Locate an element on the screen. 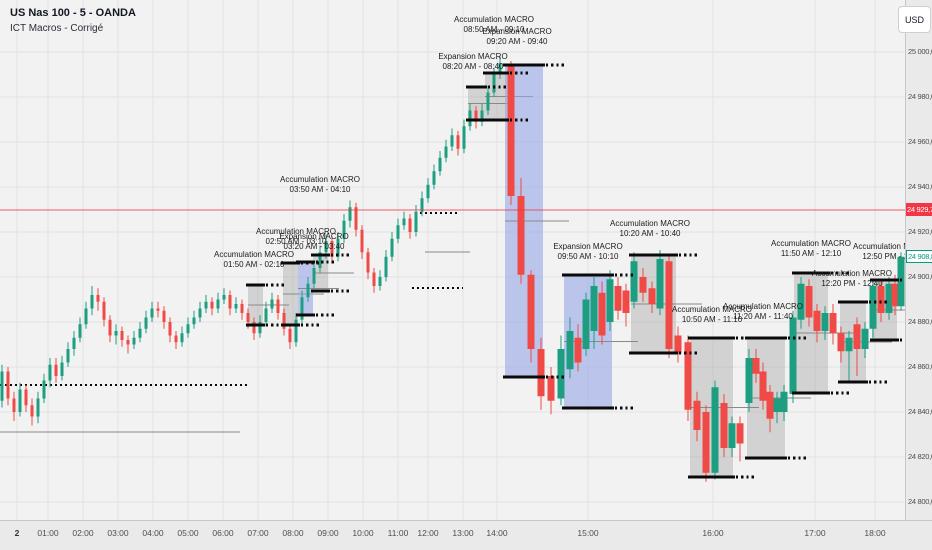 This screenshot has width=932, height=550. price-tick-label: 24 840,0 is located at coordinates (920, 411).